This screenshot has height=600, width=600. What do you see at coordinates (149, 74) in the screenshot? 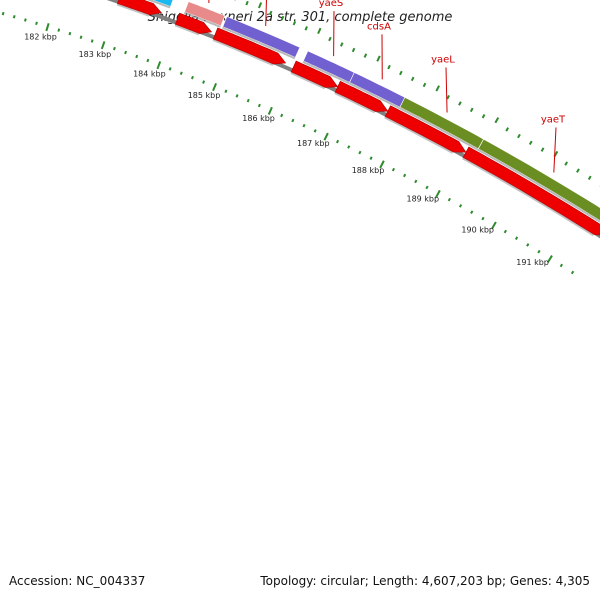
I see `kbp-label: 184 kbp` at bounding box center [149, 74].